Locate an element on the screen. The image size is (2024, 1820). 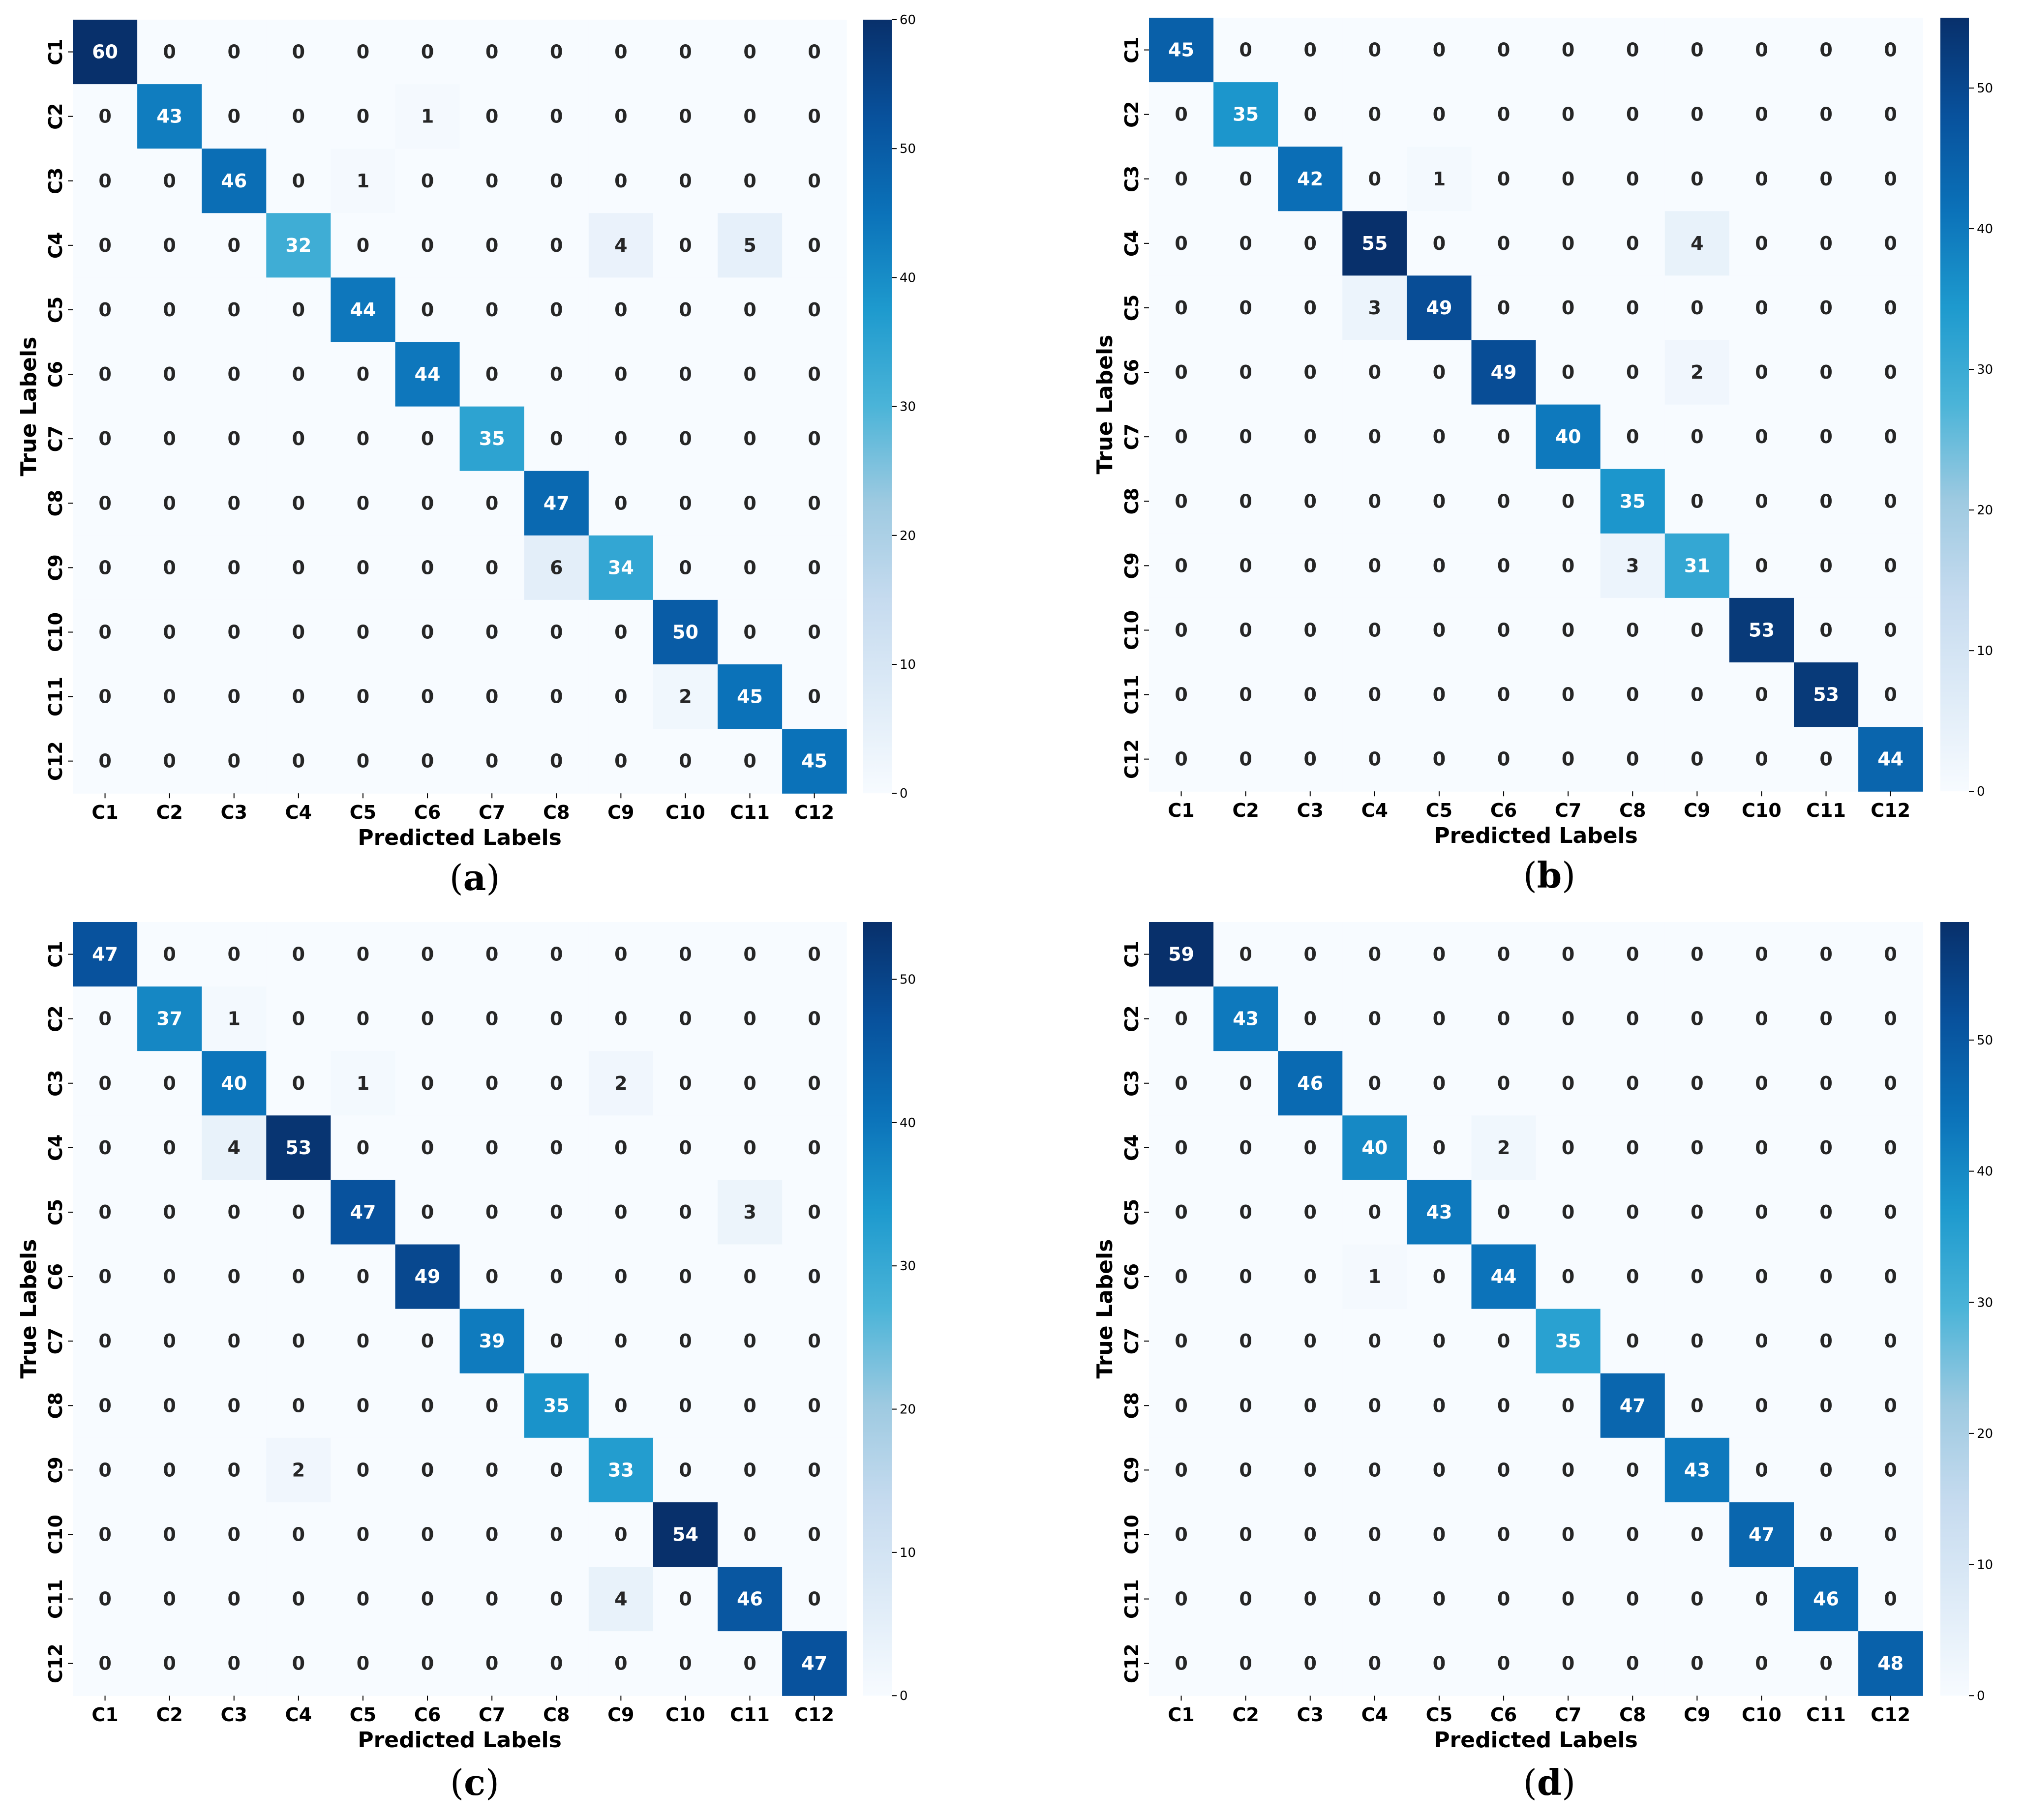
heatmap-cell-C12-C10 is located at coordinates (1761, 759).